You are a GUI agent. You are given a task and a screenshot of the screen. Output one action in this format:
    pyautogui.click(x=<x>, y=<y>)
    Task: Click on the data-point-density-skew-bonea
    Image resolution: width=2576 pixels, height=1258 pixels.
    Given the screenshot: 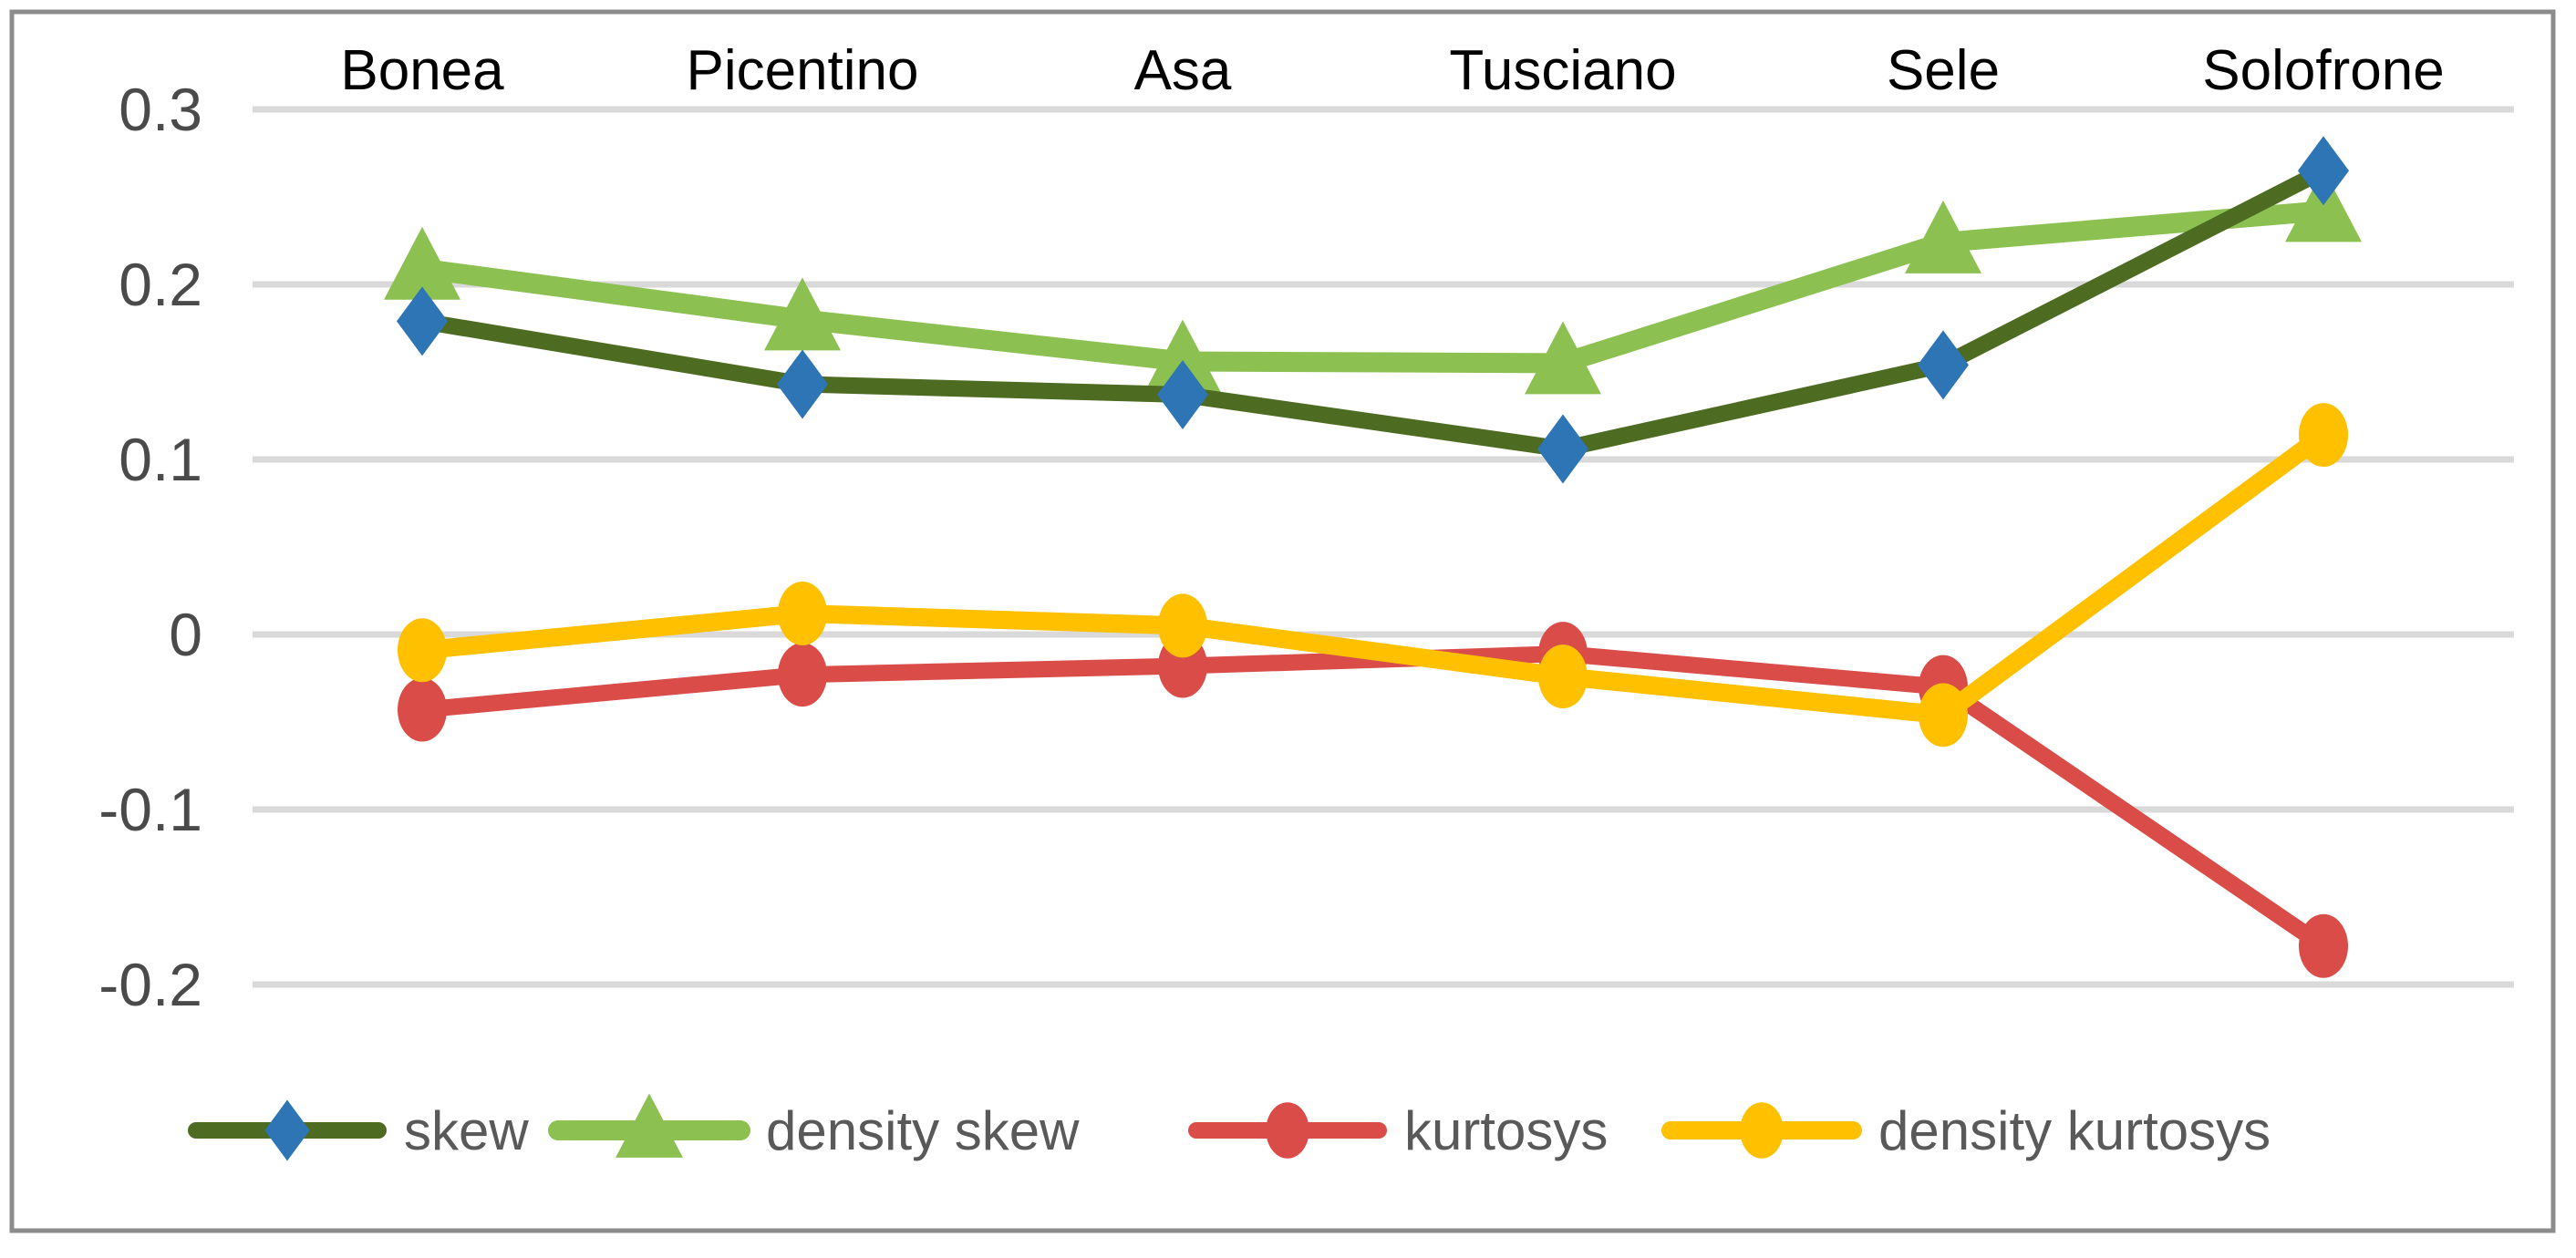 What is the action you would take?
    pyautogui.click(x=422, y=263)
    